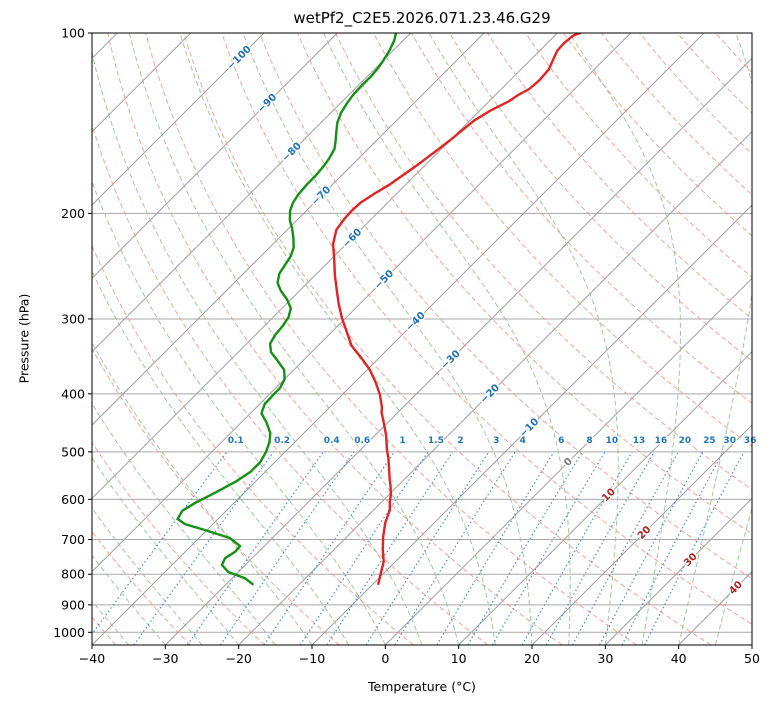 The height and width of the screenshot is (708, 775). I want to click on svg-text: 16, so click(661, 441).